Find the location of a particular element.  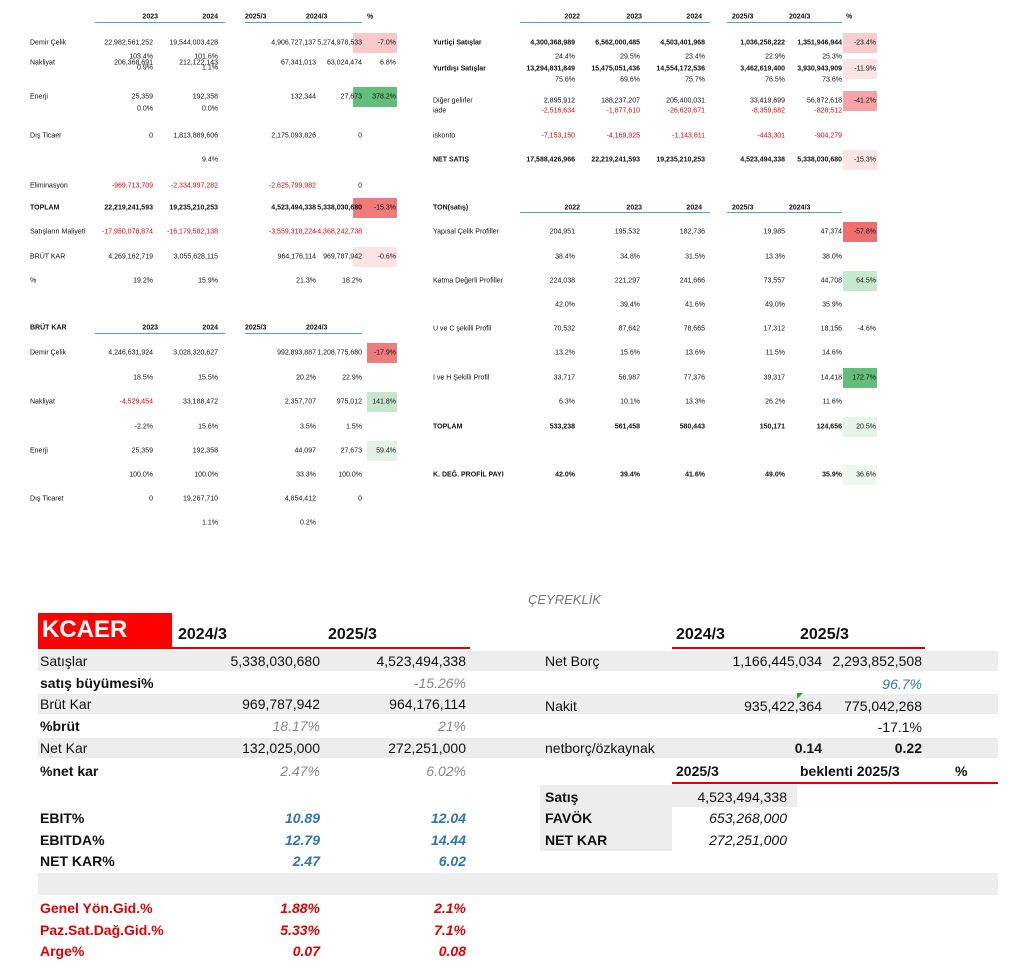

cell: 23.4% is located at coordinates (695, 57).